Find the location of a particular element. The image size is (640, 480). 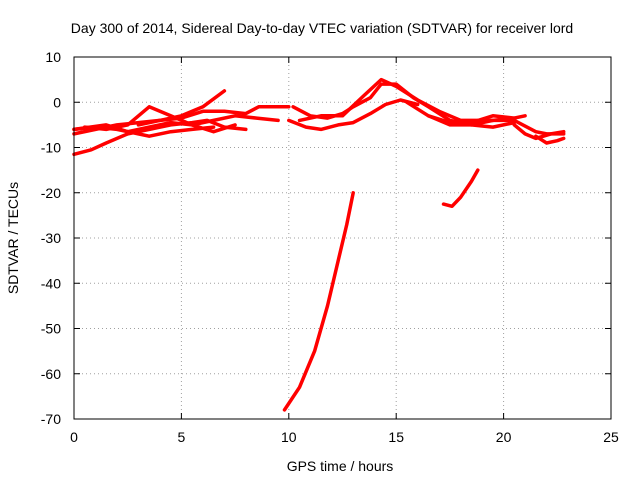

x-tick-label: 5 is located at coordinates (182, 437).